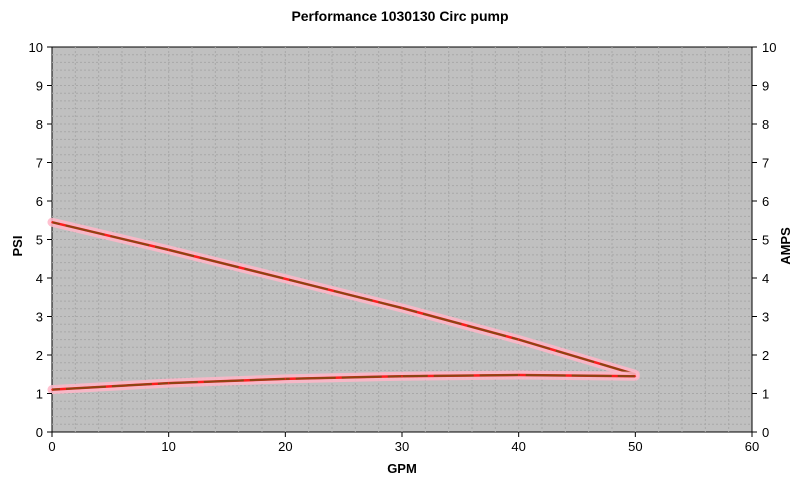  What do you see at coordinates (402, 446) in the screenshot?
I see `x-tick-label: 30` at bounding box center [402, 446].